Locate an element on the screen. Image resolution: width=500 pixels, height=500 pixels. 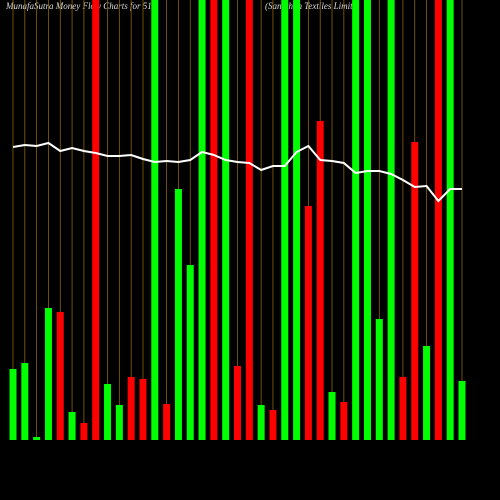
chart-title: MunafaSutra Money Flow Charts for 514 is located at coordinates (81, 6).